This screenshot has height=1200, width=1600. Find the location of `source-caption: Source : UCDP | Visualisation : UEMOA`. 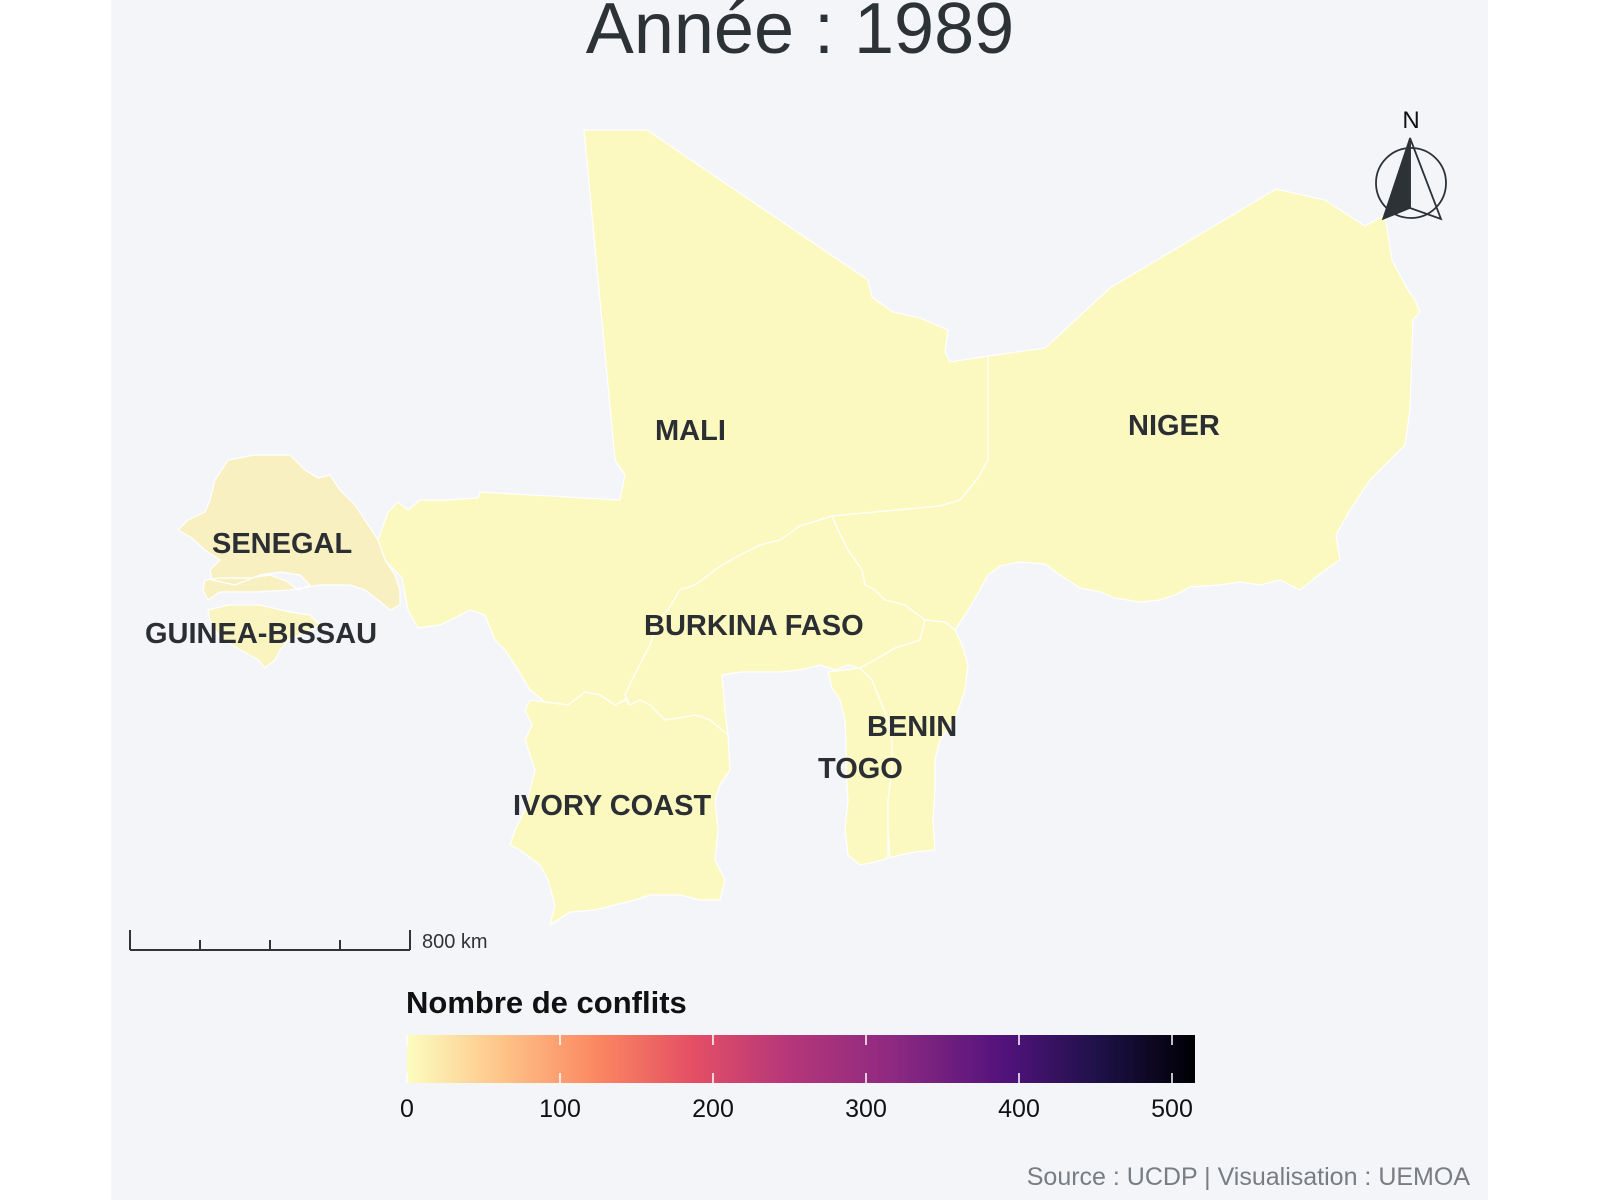

source-caption: Source : UCDP | Visualisation : UEMOA is located at coordinates (1248, 1177).